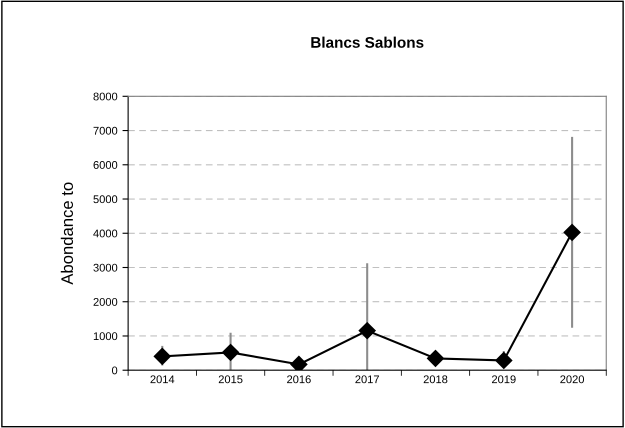 This screenshot has width=625, height=428. I want to click on x-tick-label: 2019, so click(504, 379).